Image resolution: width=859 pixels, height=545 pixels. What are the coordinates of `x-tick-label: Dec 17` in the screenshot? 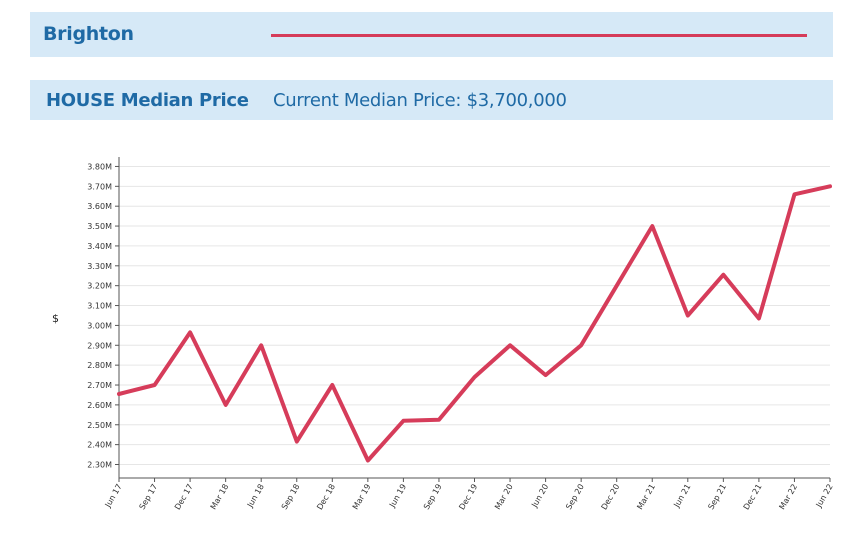 It's located at (184, 497).